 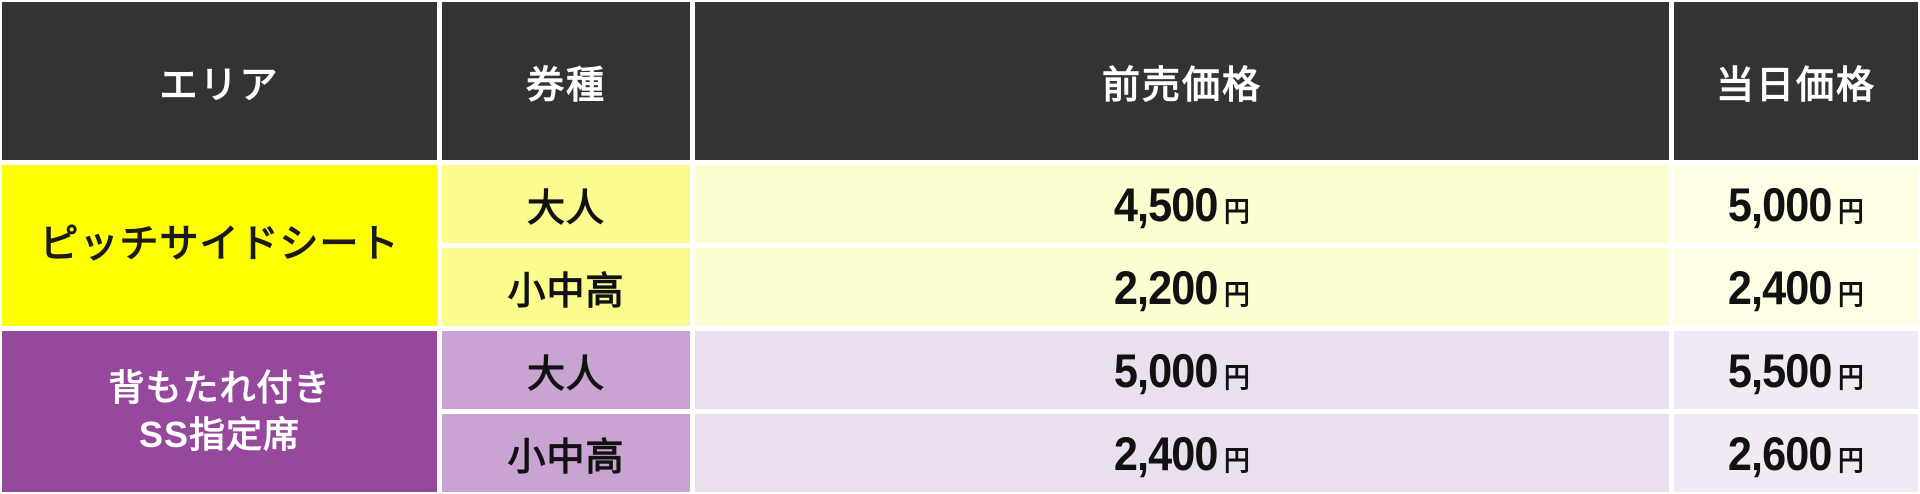 What do you see at coordinates (219, 434) in the screenshot?
I see `area-label-line2: SS指定席` at bounding box center [219, 434].